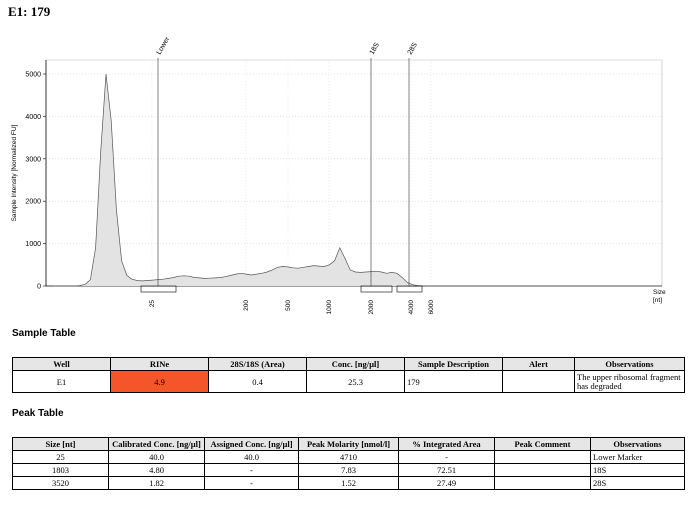  I want to click on peak-cell: 1.82, so click(156, 483).